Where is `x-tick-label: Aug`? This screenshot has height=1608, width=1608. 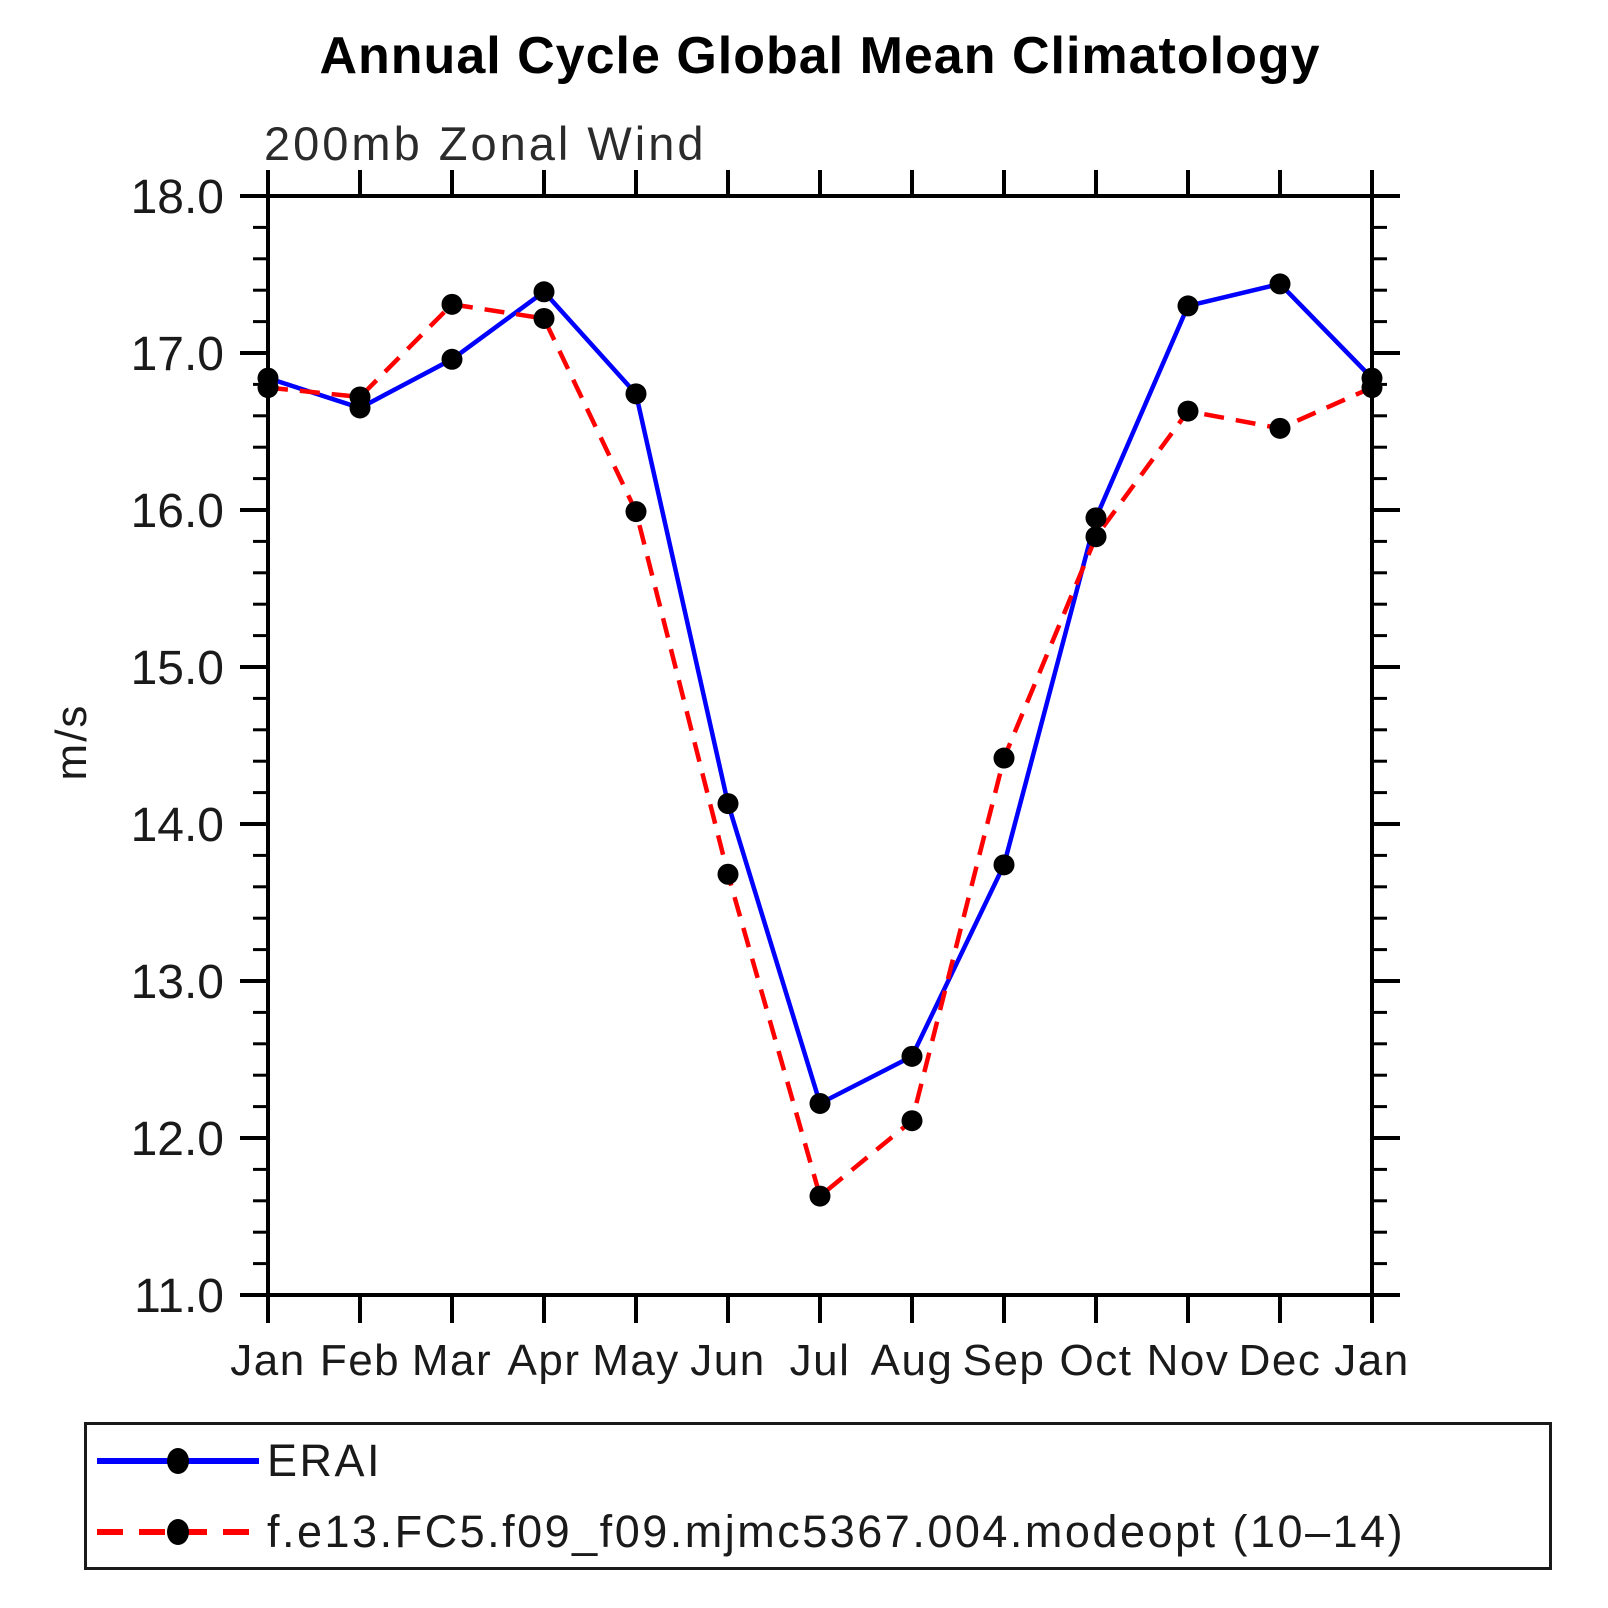 x-tick-label: Aug is located at coordinates (912, 1360).